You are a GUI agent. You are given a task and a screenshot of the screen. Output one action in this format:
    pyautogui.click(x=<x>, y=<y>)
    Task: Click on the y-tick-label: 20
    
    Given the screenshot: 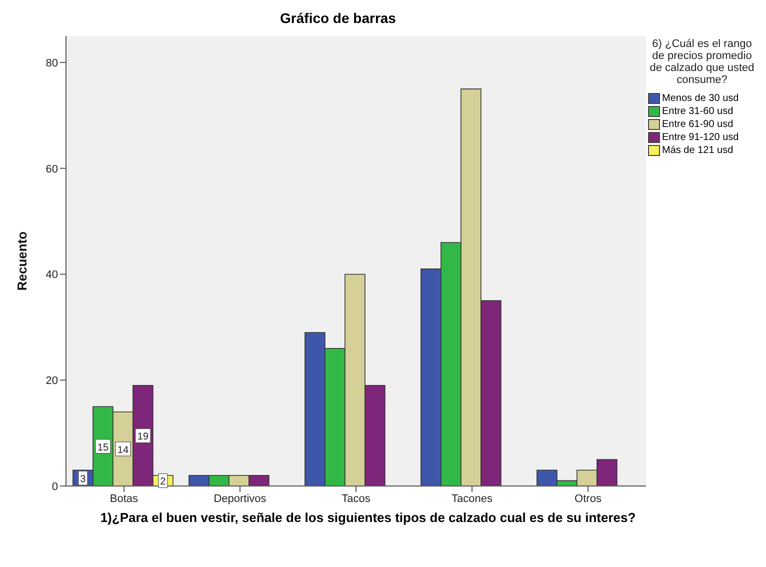 What is the action you would take?
    pyautogui.click(x=52, y=381)
    